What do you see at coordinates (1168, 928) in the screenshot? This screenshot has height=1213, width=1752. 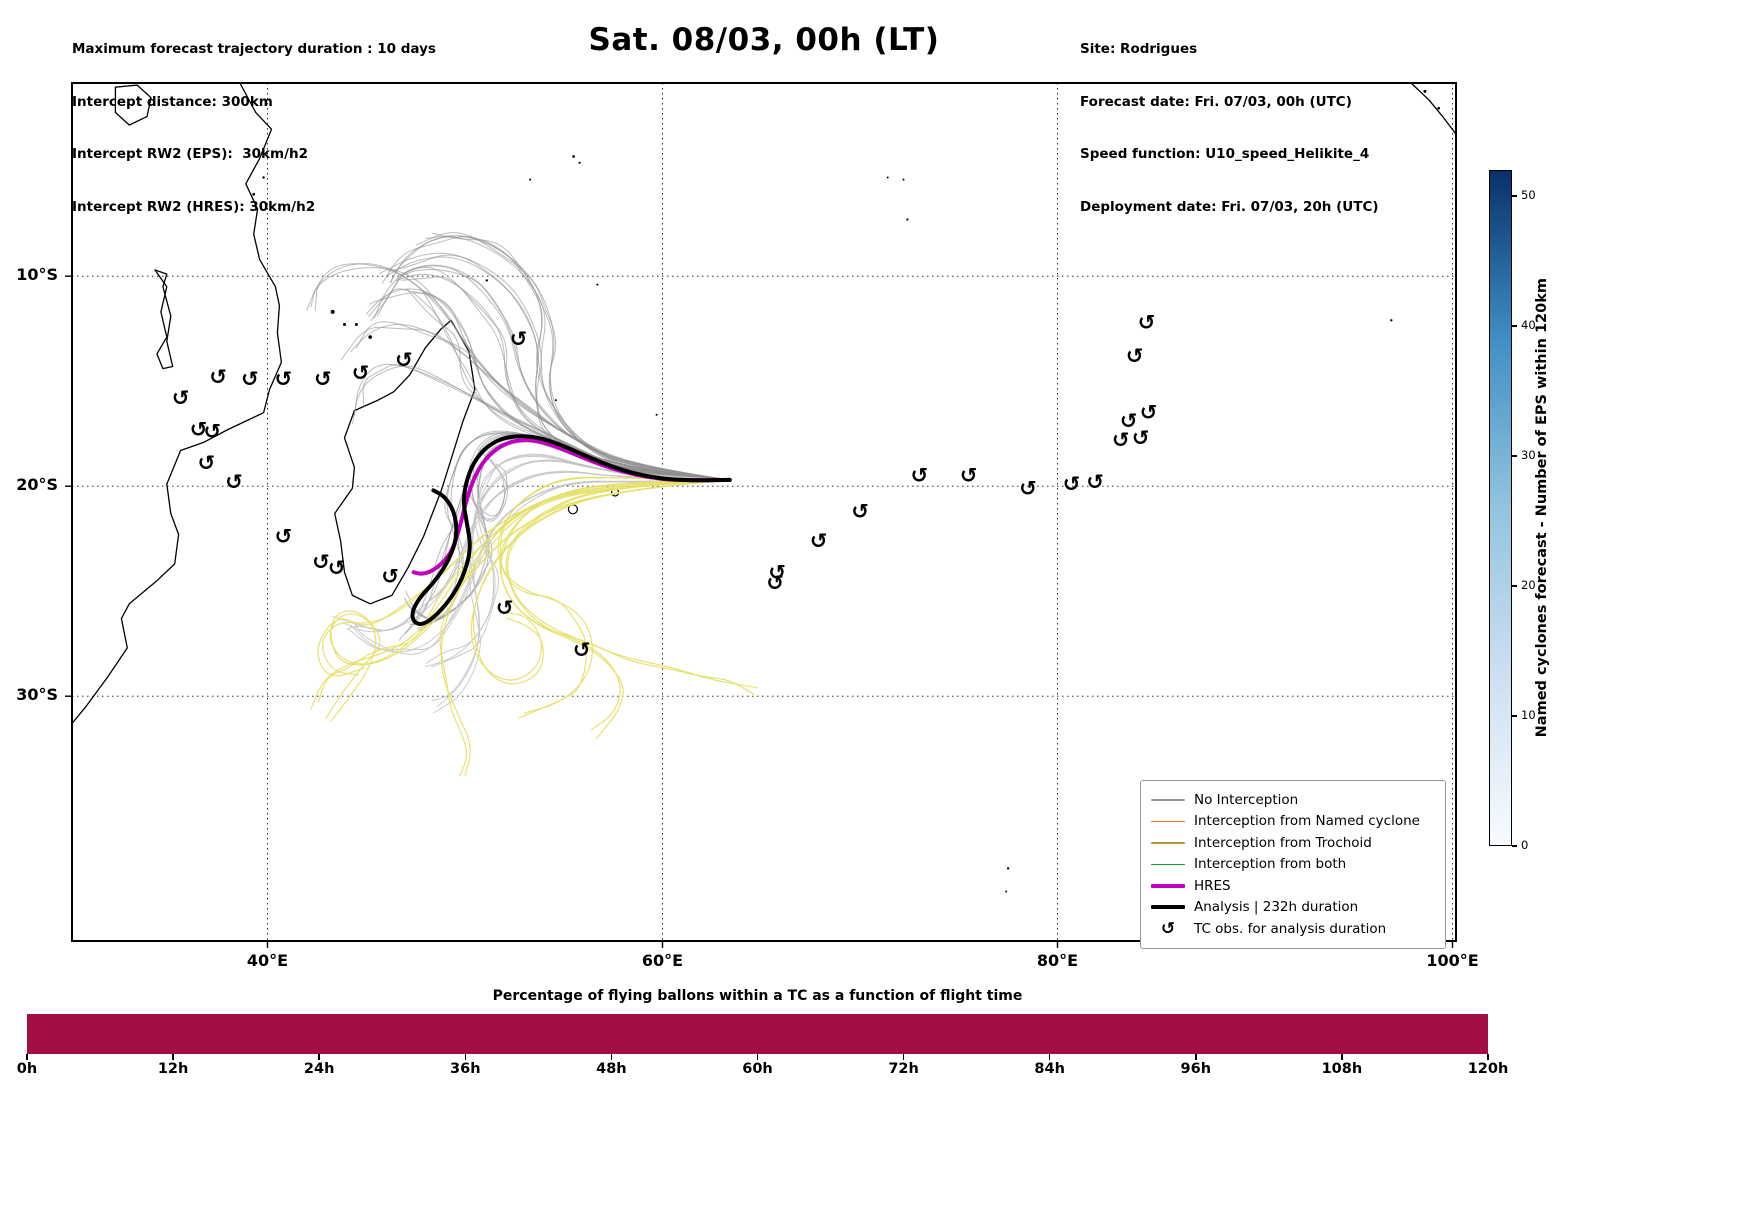 I see `tc-obs-icon: ↺` at bounding box center [1168, 928].